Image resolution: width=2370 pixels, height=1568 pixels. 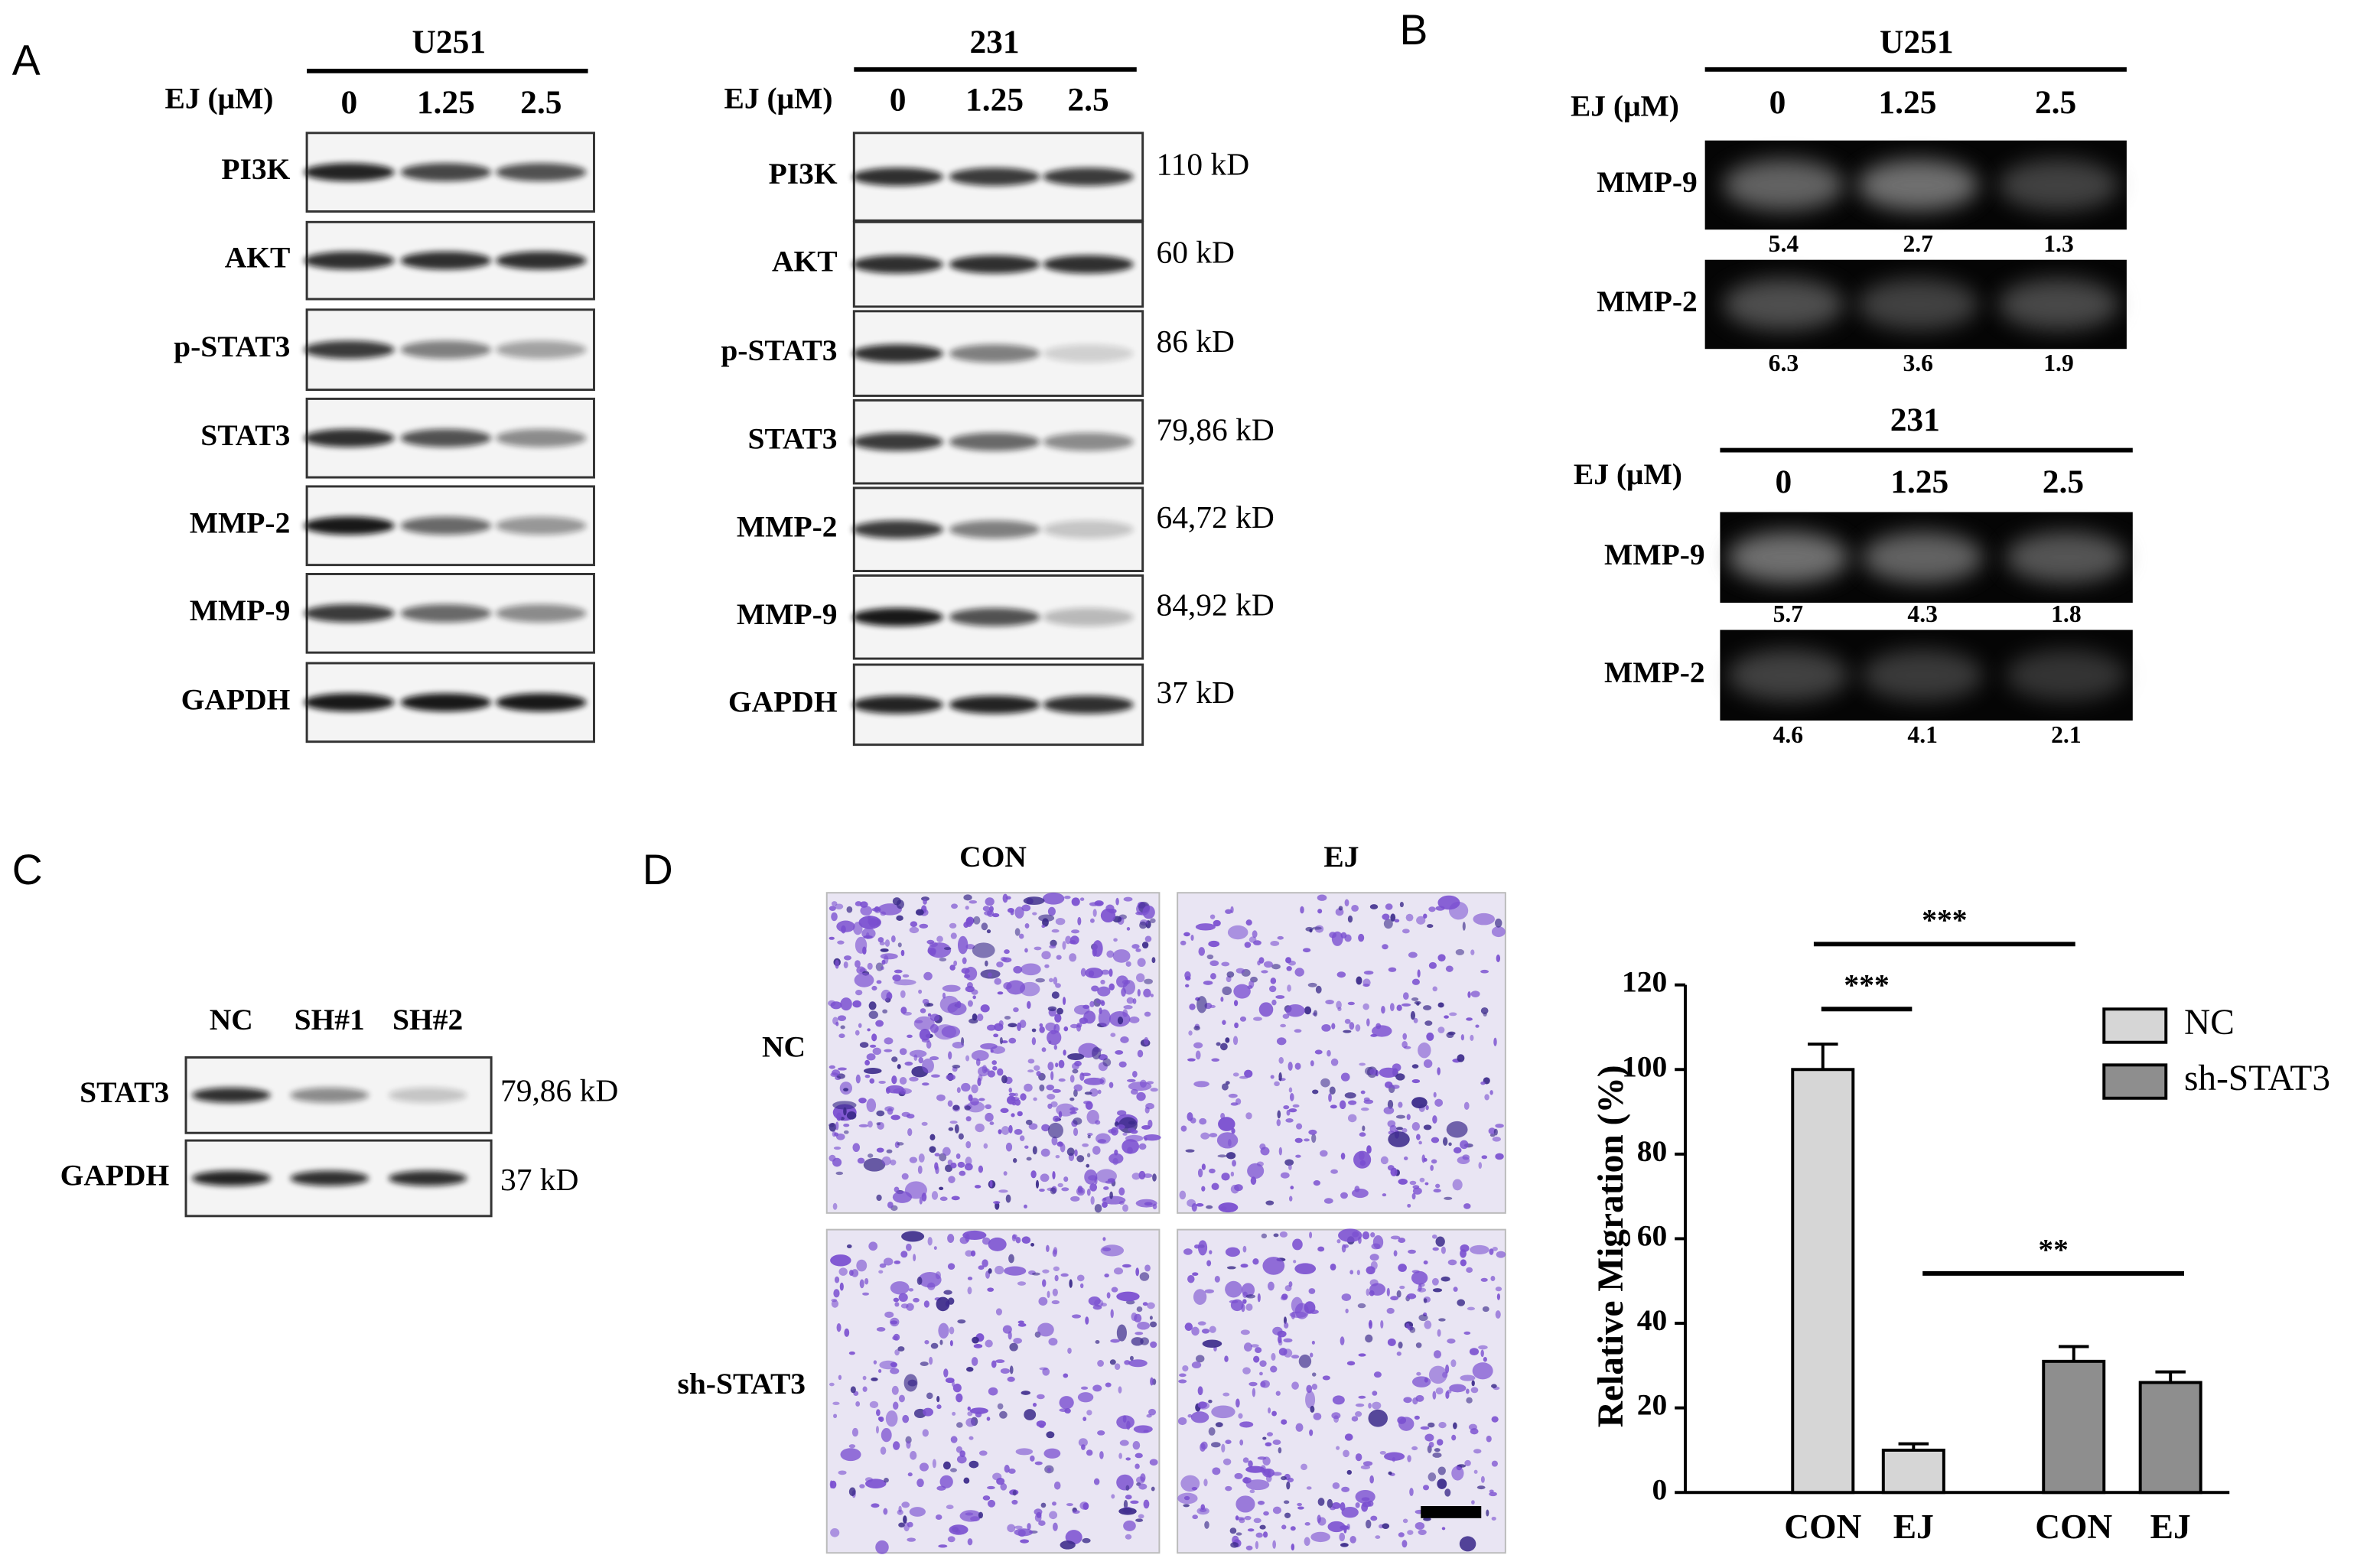 What do you see at coordinates (993, 857) in the screenshot?
I see `column-label: CON` at bounding box center [993, 857].